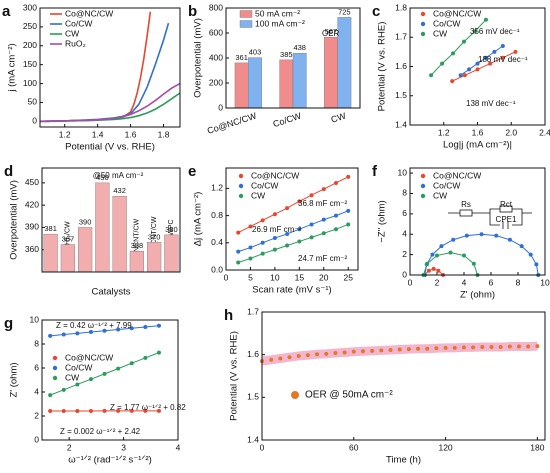 Image resolution: width=550 pixels, height=473 pixels. I want to click on y-tick-label: 1.7, so click(401, 37).